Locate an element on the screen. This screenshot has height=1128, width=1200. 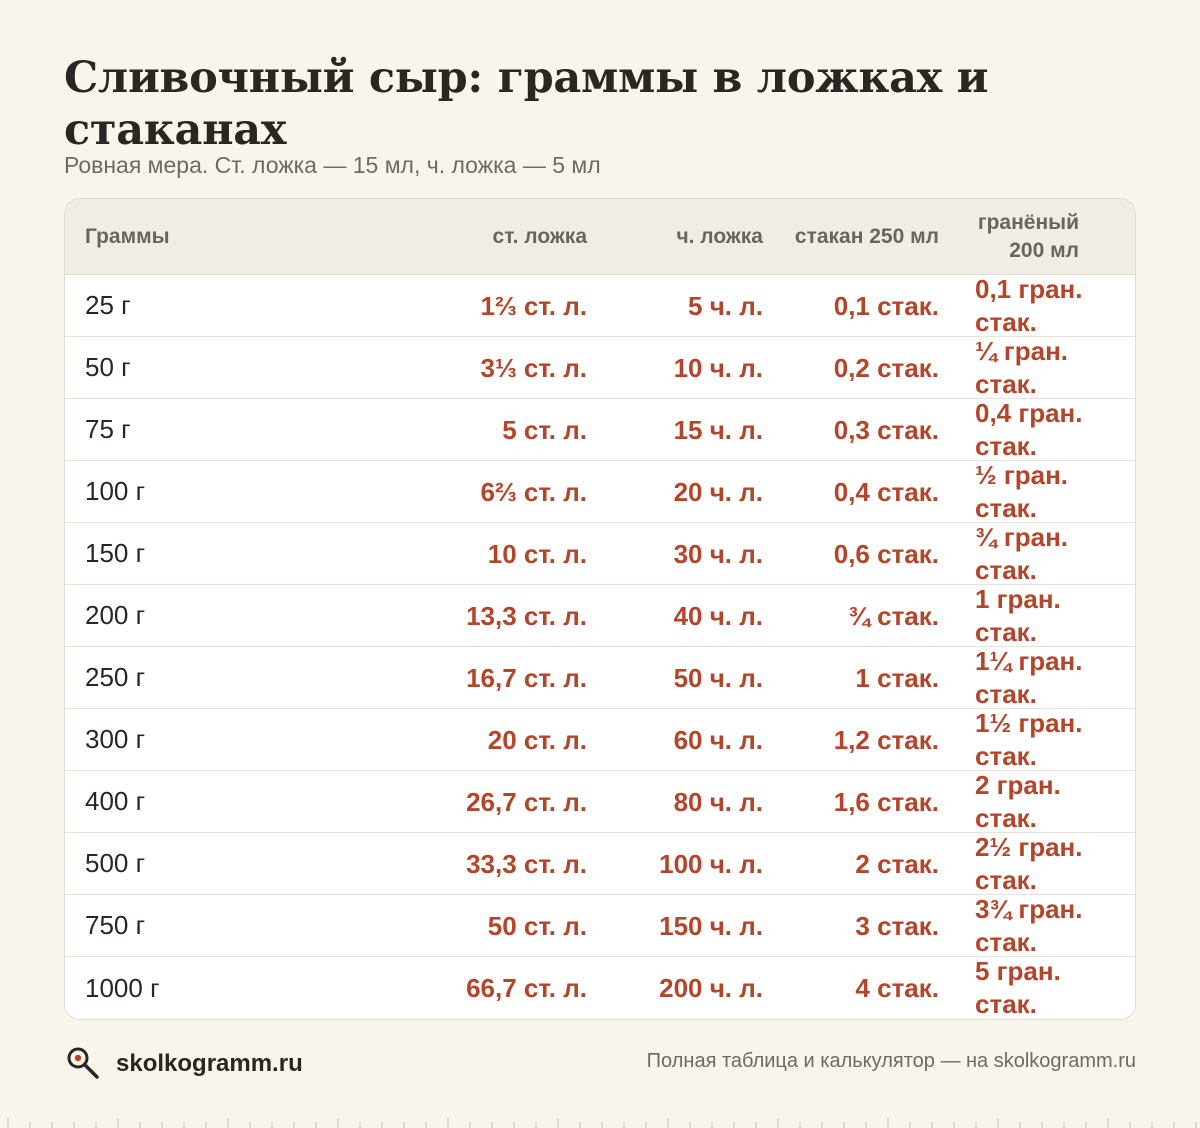
cell-faceted-glass: 1¼ гран. стак. is located at coordinates (1029, 677).